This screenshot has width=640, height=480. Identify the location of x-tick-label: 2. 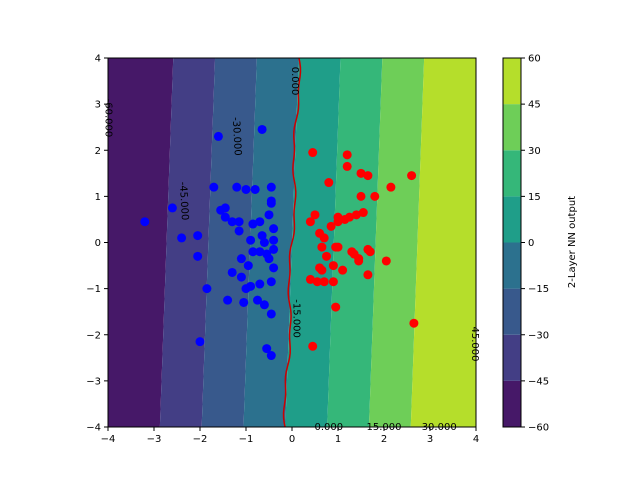
(384, 439).